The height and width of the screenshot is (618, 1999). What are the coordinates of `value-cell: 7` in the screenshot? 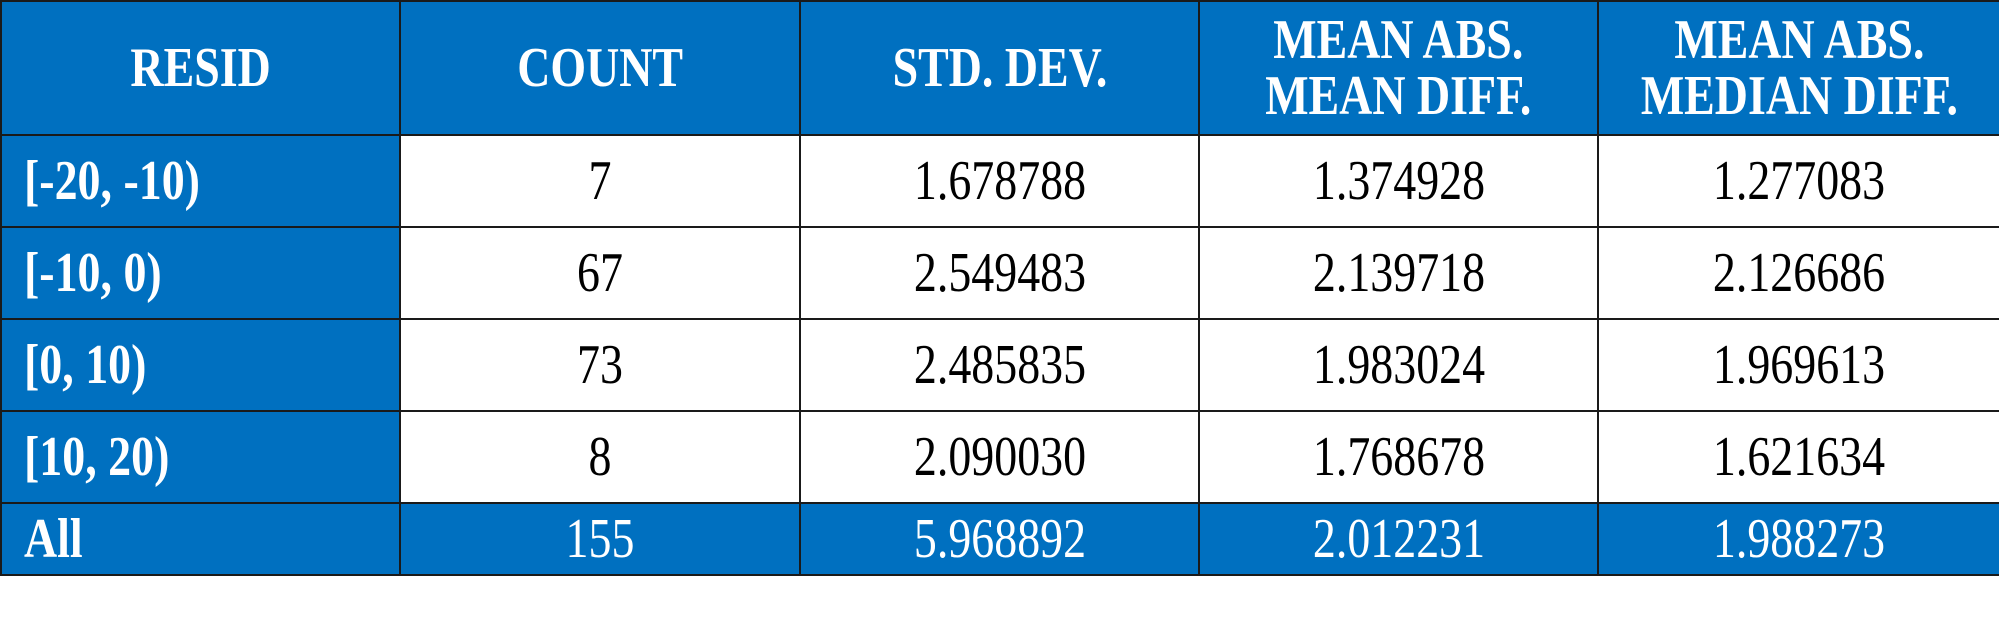 It's located at (600, 181).